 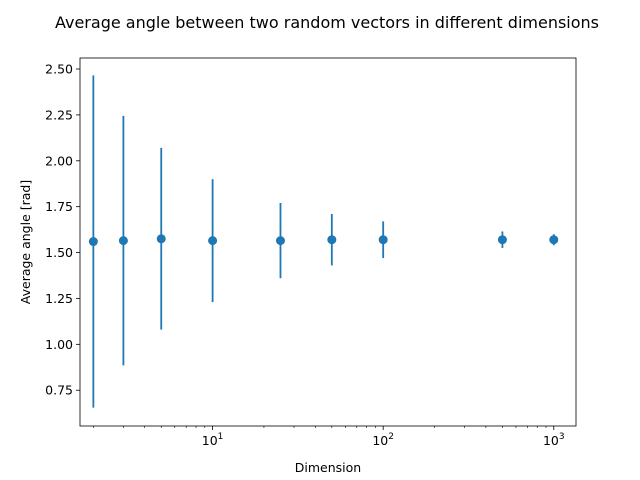 What do you see at coordinates (383, 440) in the screenshot?
I see `x-tick-label: 10²` at bounding box center [383, 440].